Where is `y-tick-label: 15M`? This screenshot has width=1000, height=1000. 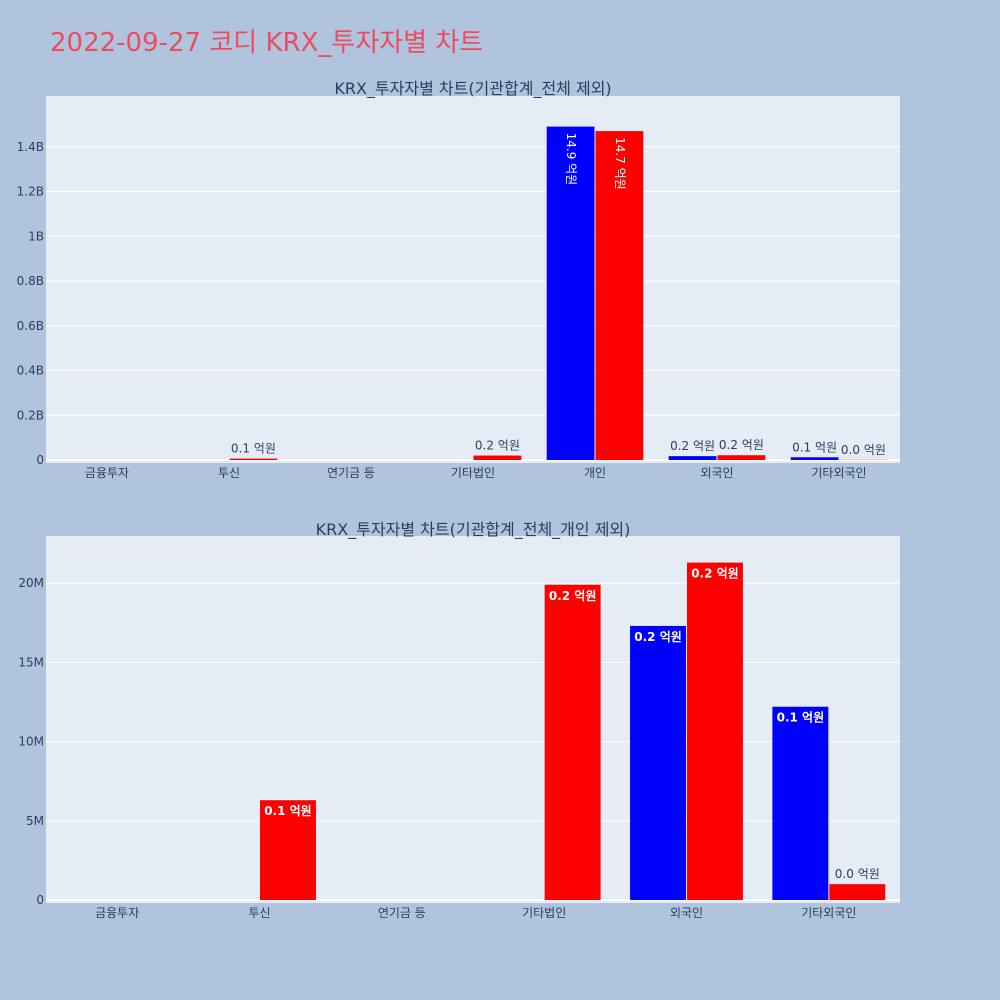 y-tick-label: 15M is located at coordinates (31, 662).